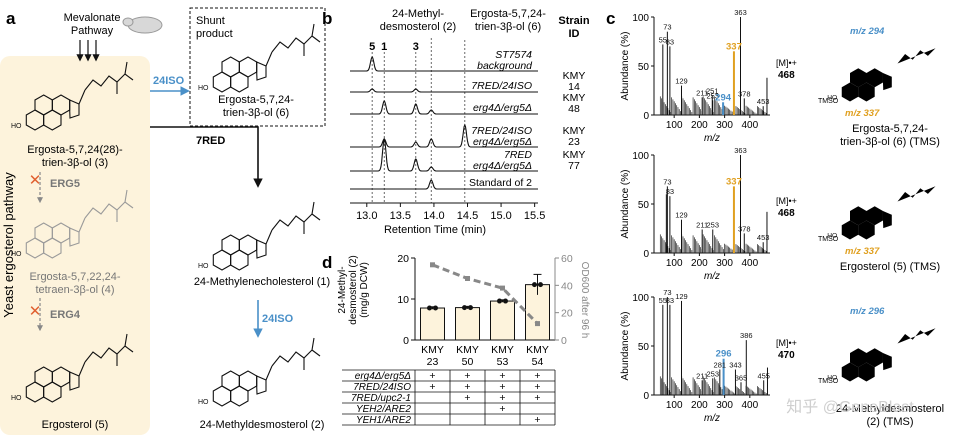  I want to click on d-cat-b-0: 23, so click(433, 362).